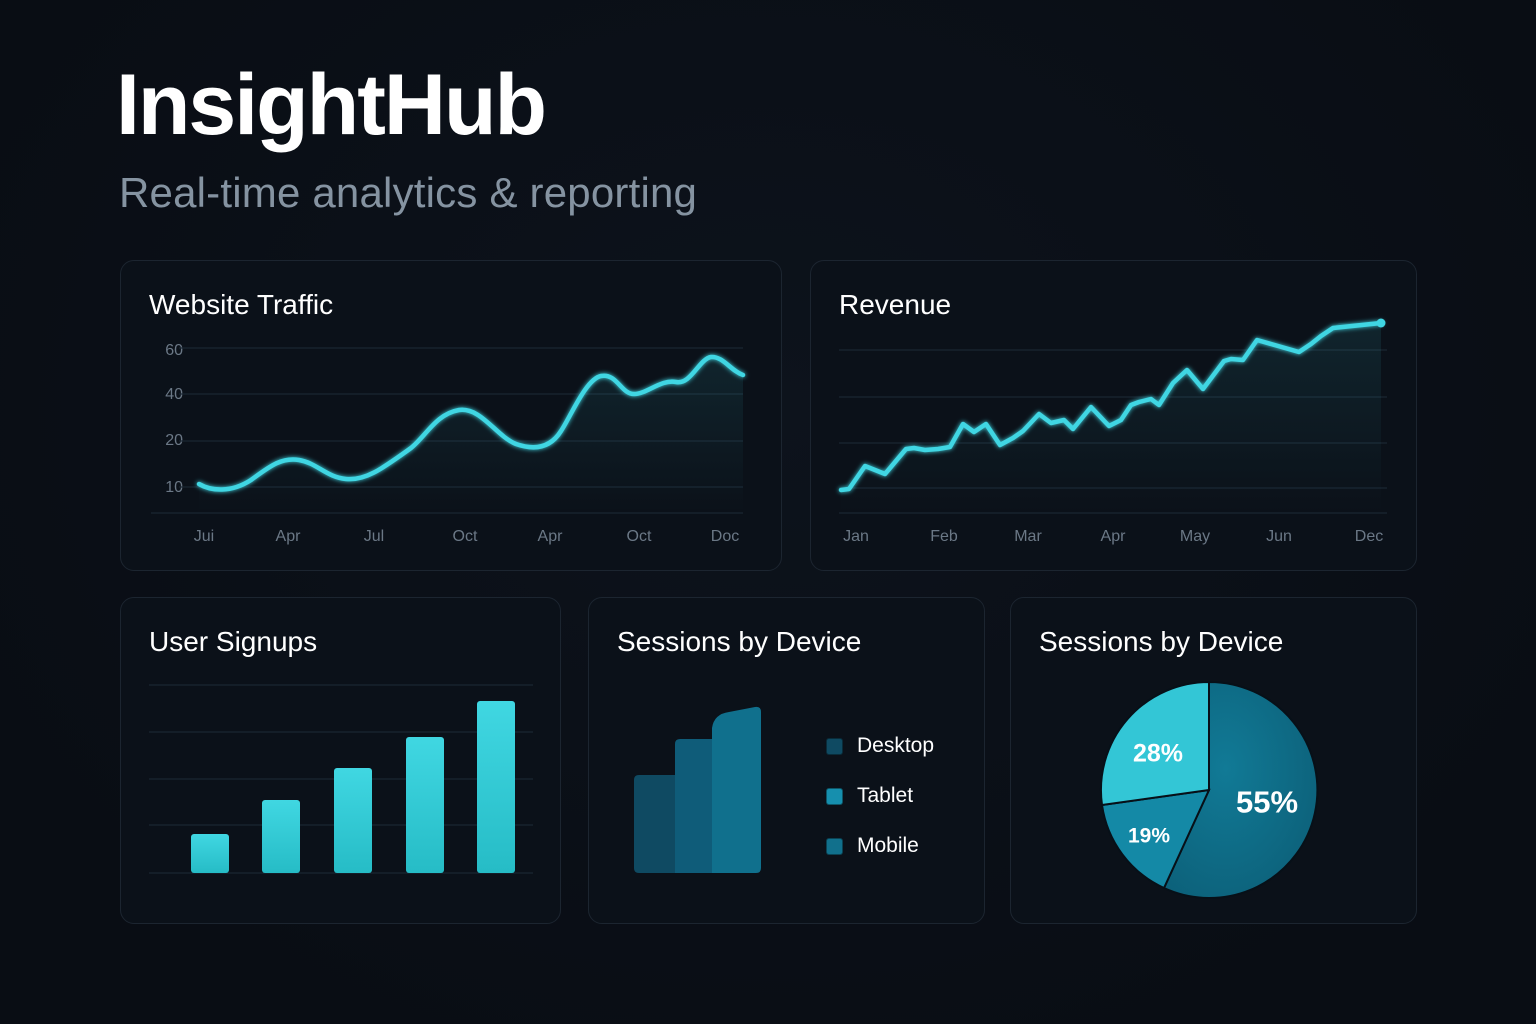  Describe the element at coordinates (885, 795) in the screenshot. I see `legend-label: Tablet` at that location.